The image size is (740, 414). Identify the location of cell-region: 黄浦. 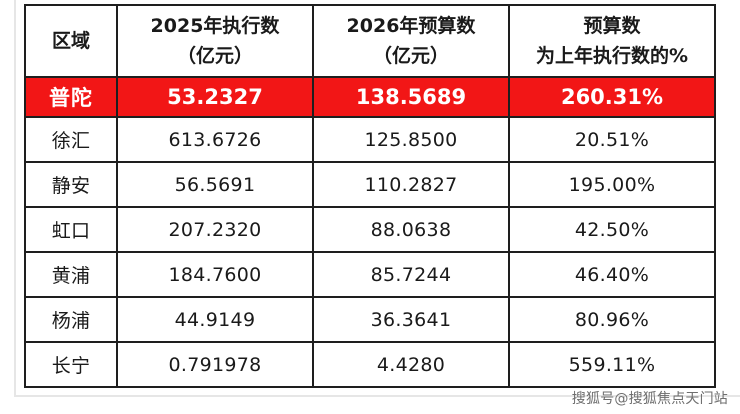
(71, 274).